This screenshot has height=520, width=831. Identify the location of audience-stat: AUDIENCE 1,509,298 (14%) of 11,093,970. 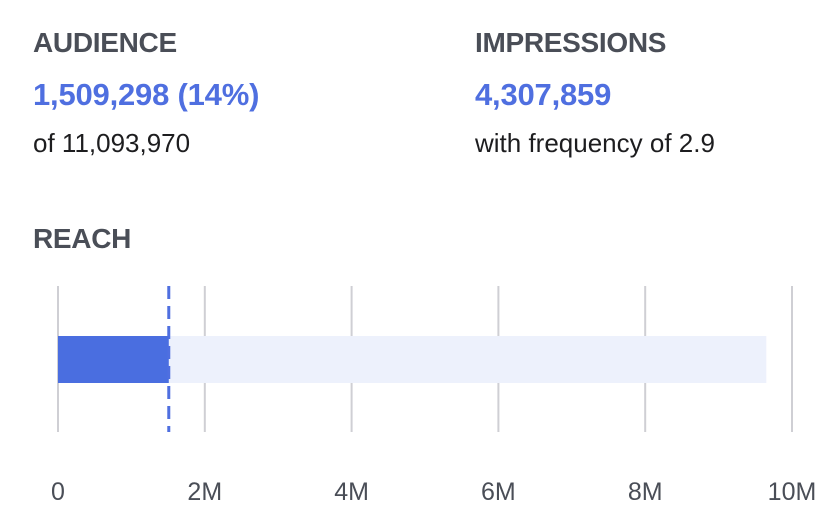
(146, 92).